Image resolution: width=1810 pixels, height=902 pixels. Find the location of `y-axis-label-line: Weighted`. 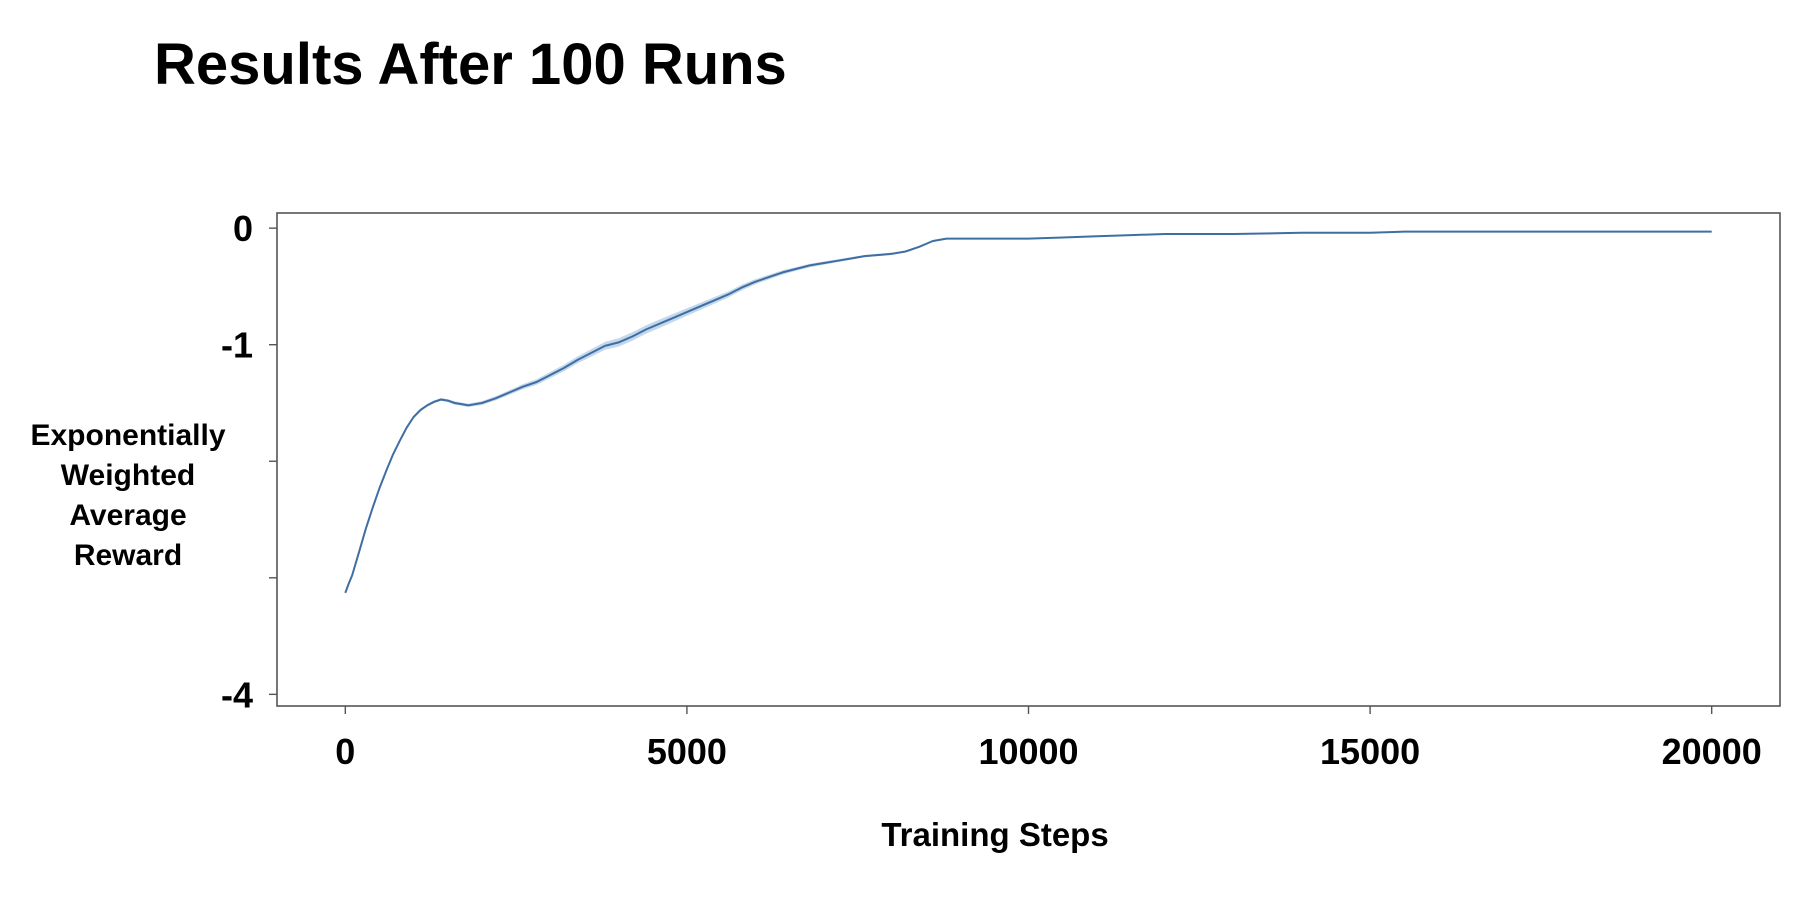

y-axis-label-line: Weighted is located at coordinates (128, 475).